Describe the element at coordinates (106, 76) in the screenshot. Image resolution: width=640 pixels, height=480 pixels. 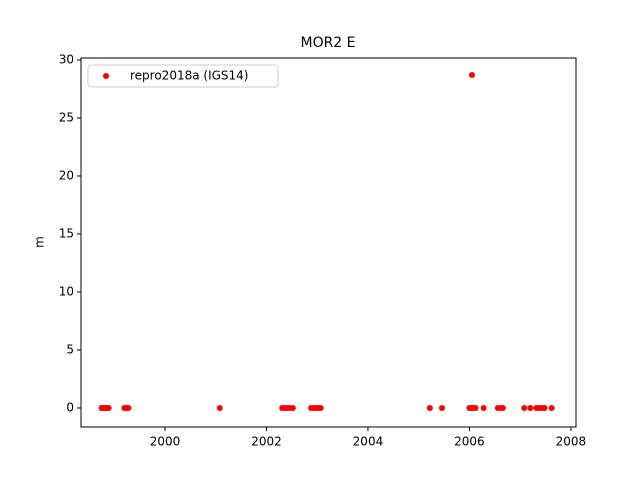
I see `legend-marker` at that location.